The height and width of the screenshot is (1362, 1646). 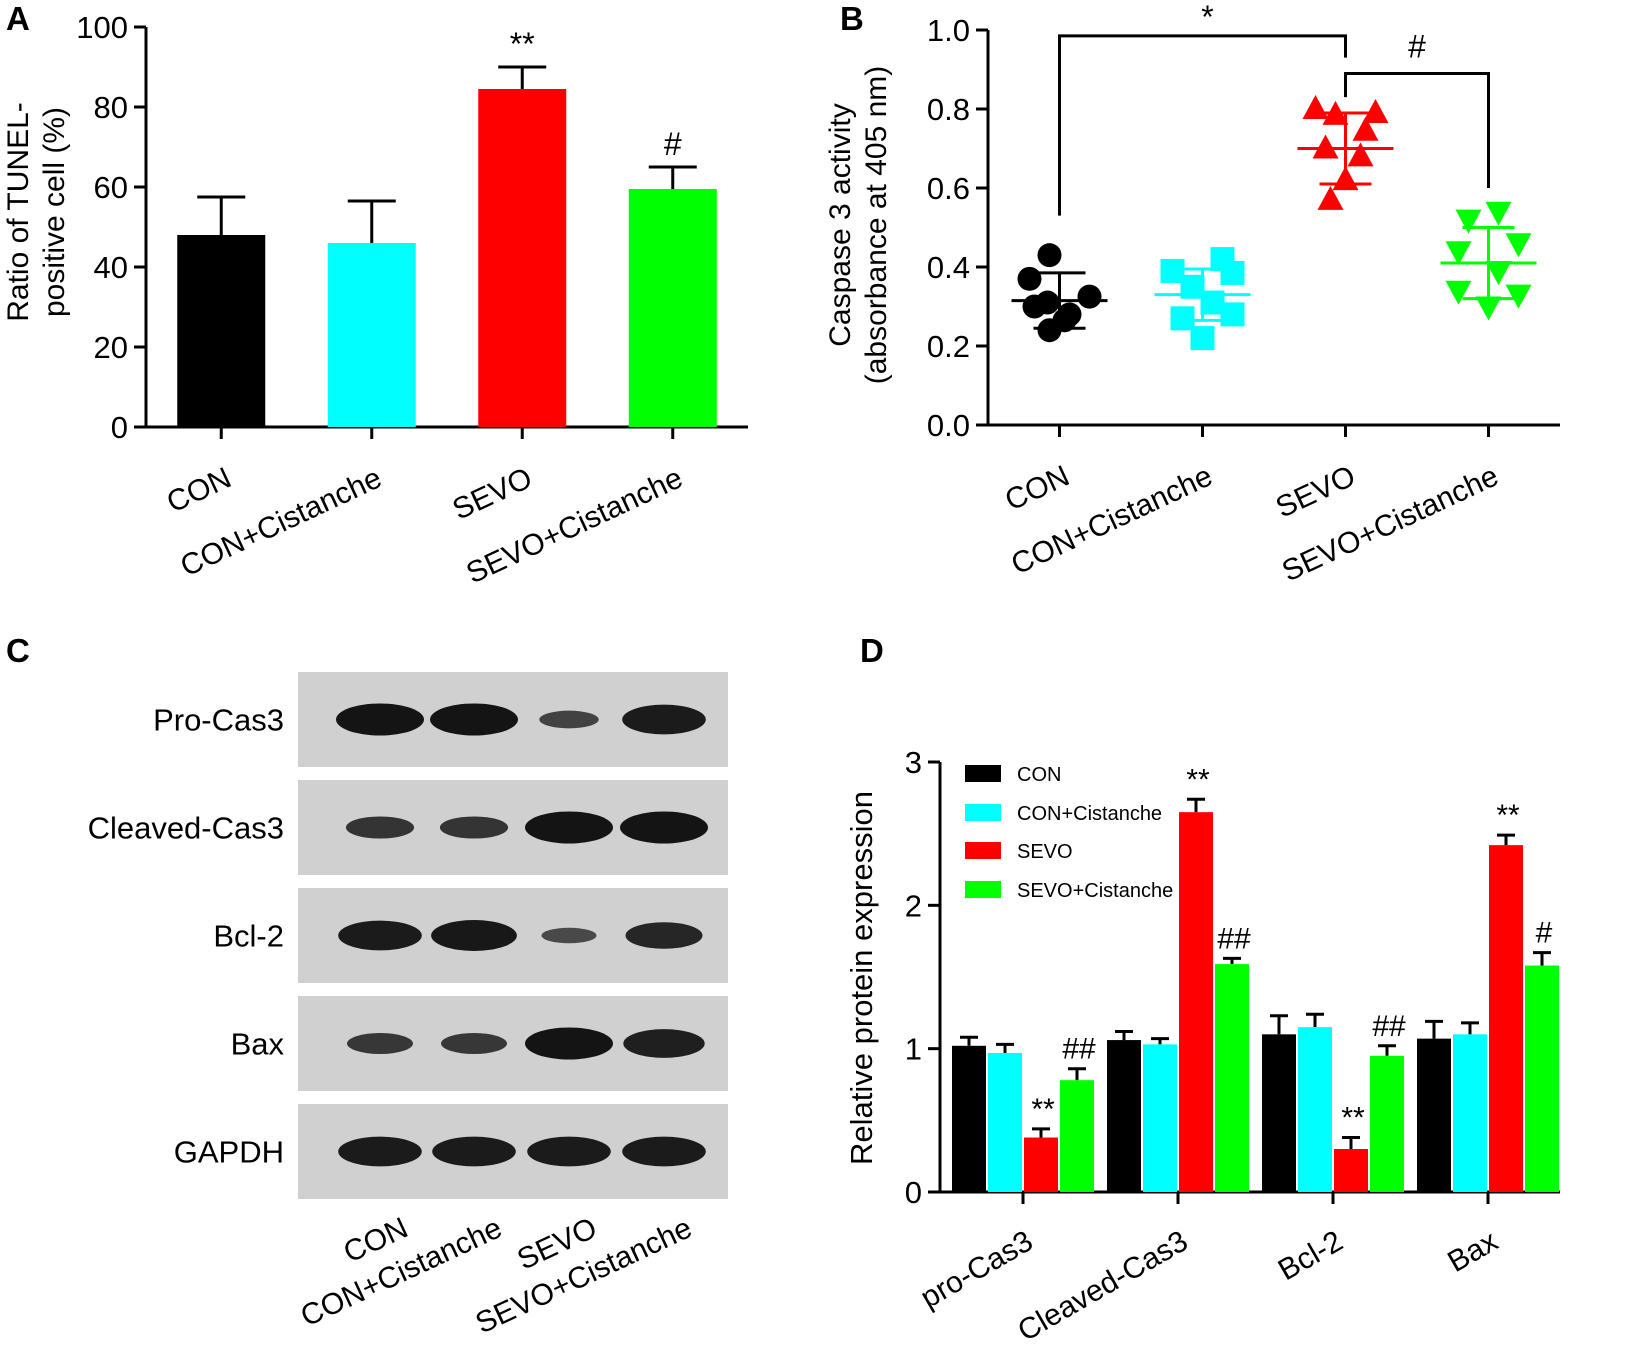 What do you see at coordinates (1037, 488) in the screenshot?
I see `b-x-tick-label: CON` at bounding box center [1037, 488].